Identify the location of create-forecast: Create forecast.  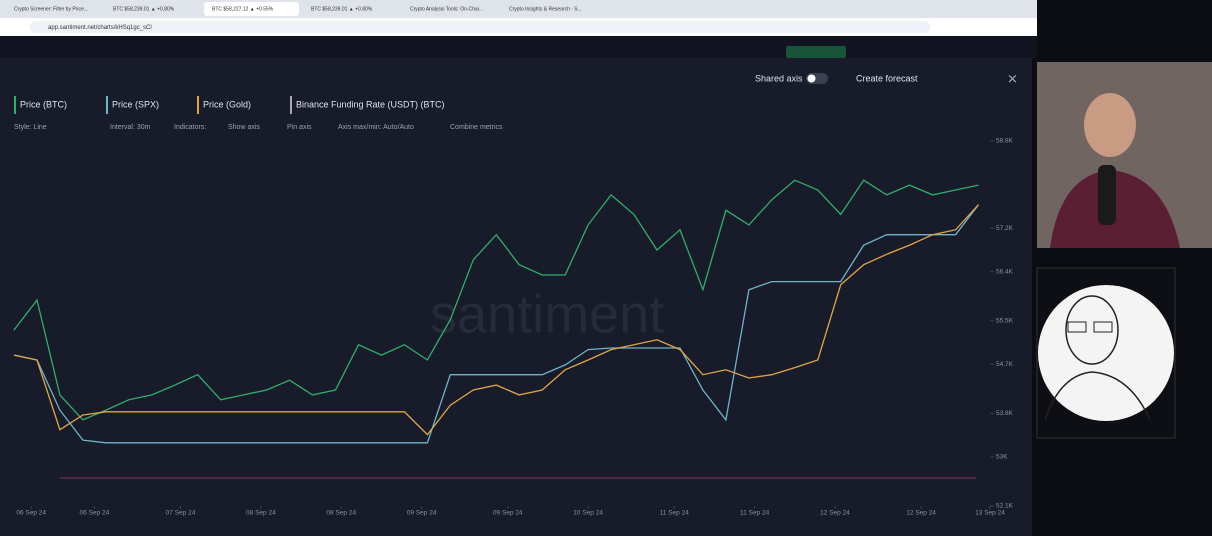
(887, 78).